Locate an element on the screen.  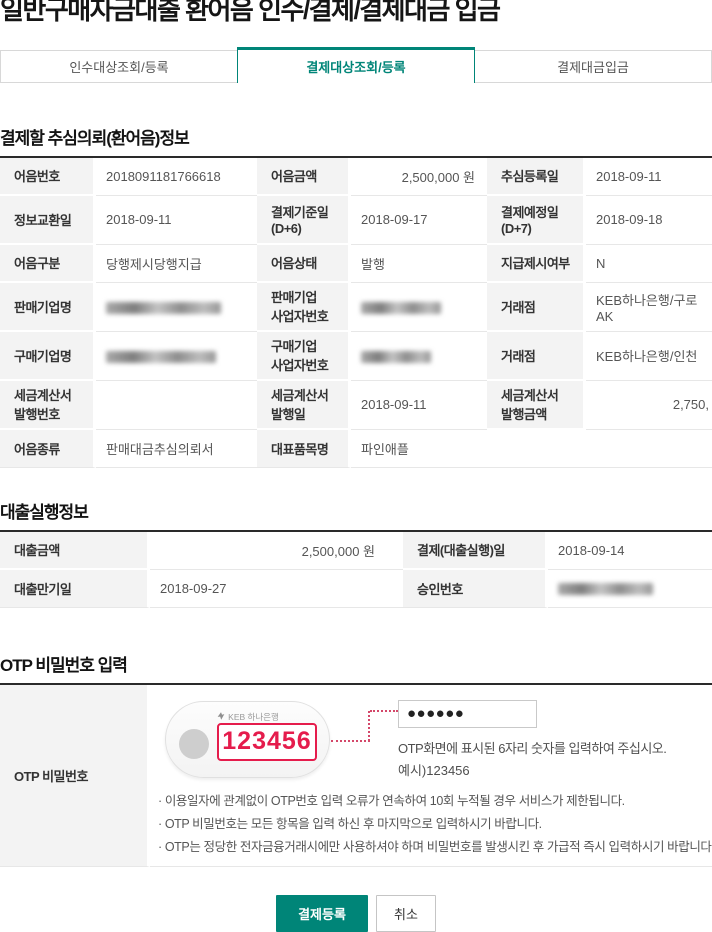
otp-device-button is located at coordinates (194, 743).